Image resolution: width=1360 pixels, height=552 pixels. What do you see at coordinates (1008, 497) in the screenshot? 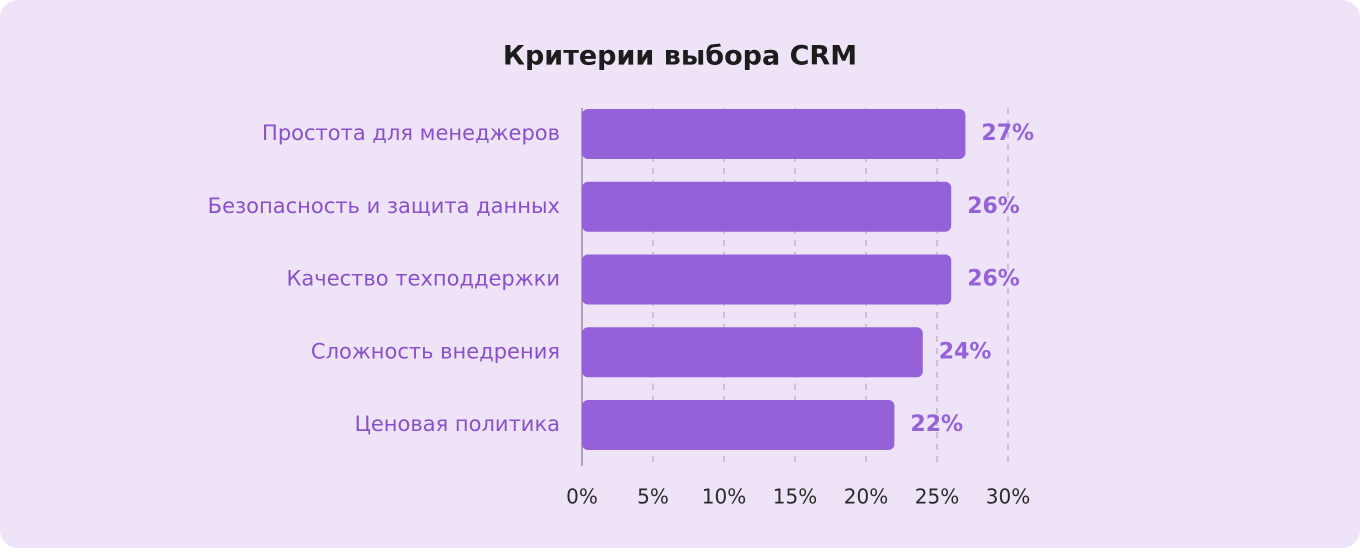
I see `x-tick-label: 30%` at bounding box center [1008, 497].